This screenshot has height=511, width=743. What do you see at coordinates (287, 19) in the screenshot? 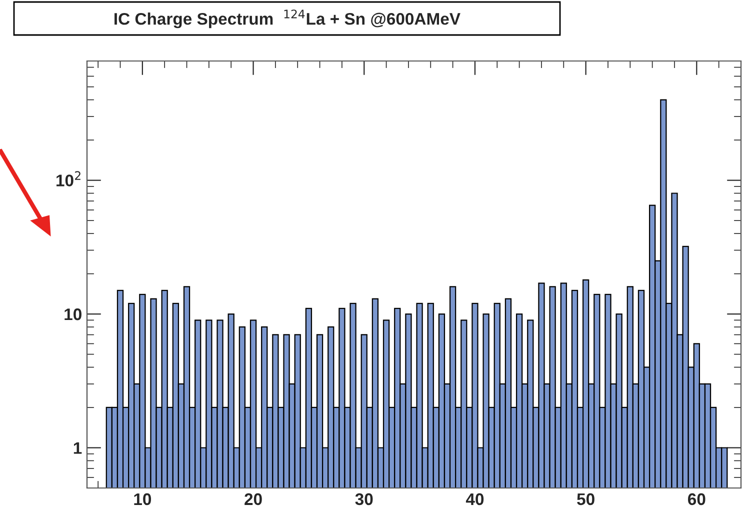
I see `chart-title: IC Charge Spectrum $^{124}$La + Sn @600AMeV` at bounding box center [287, 19].